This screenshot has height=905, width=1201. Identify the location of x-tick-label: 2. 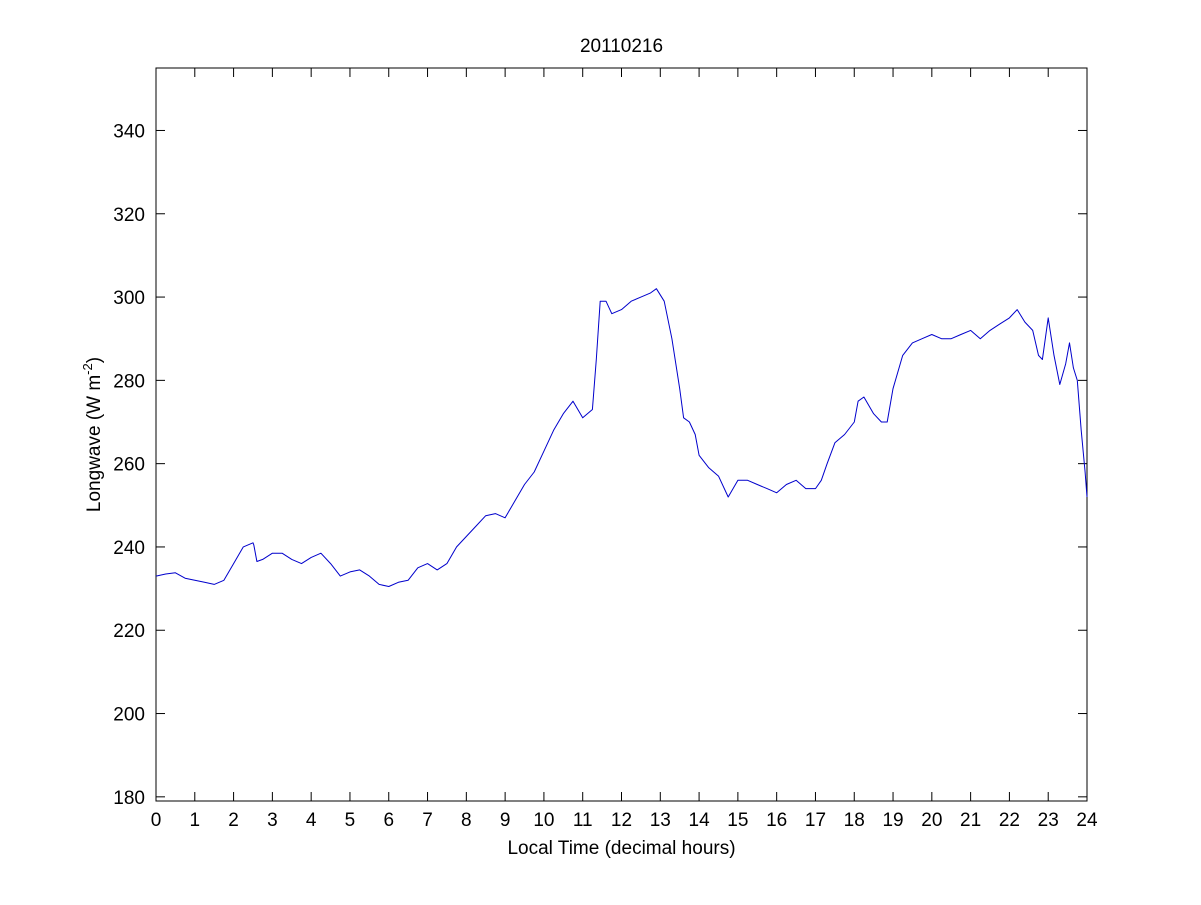
(233, 820).